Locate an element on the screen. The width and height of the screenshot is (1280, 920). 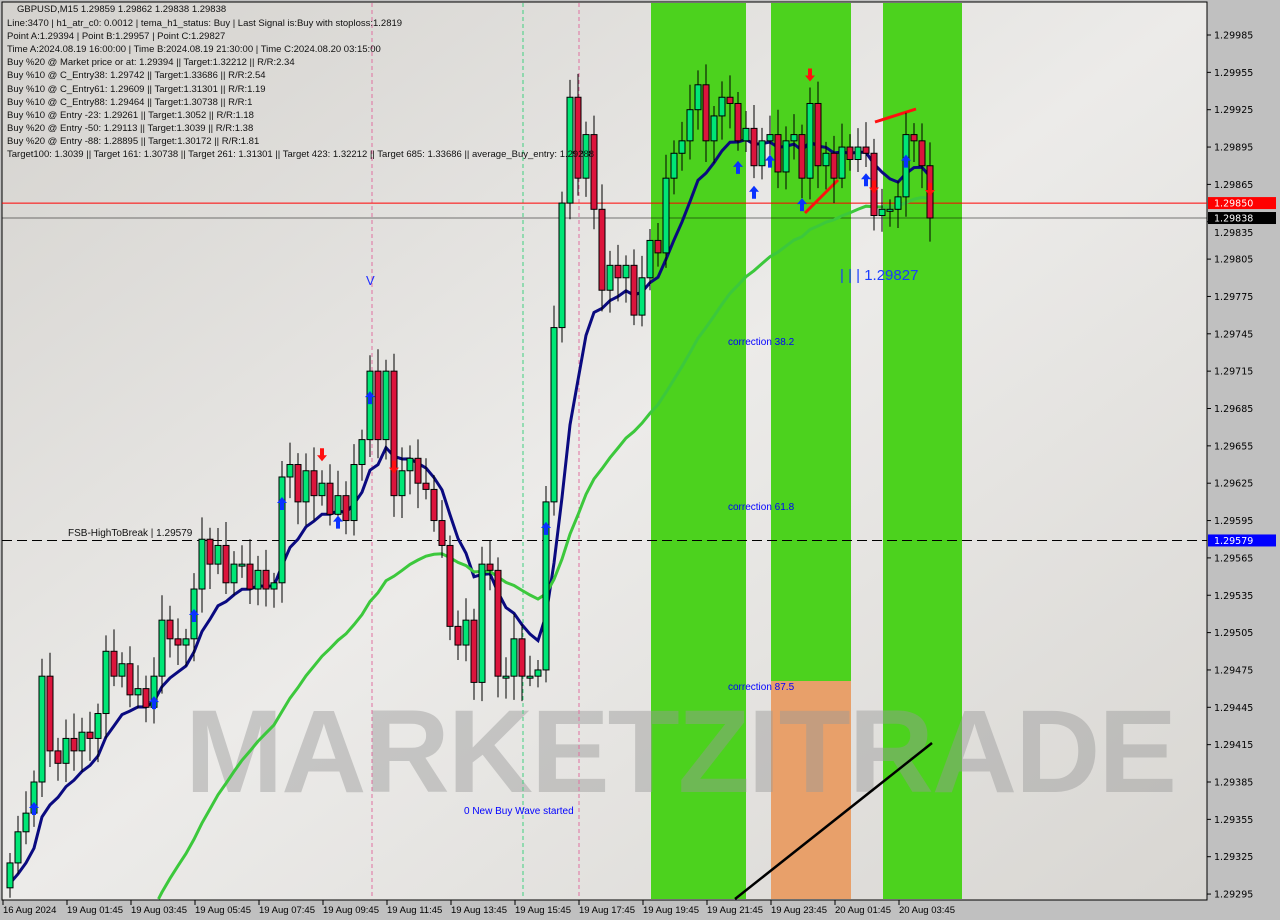
y-tick-label: 1.29565 is located at coordinates (1233, 558).